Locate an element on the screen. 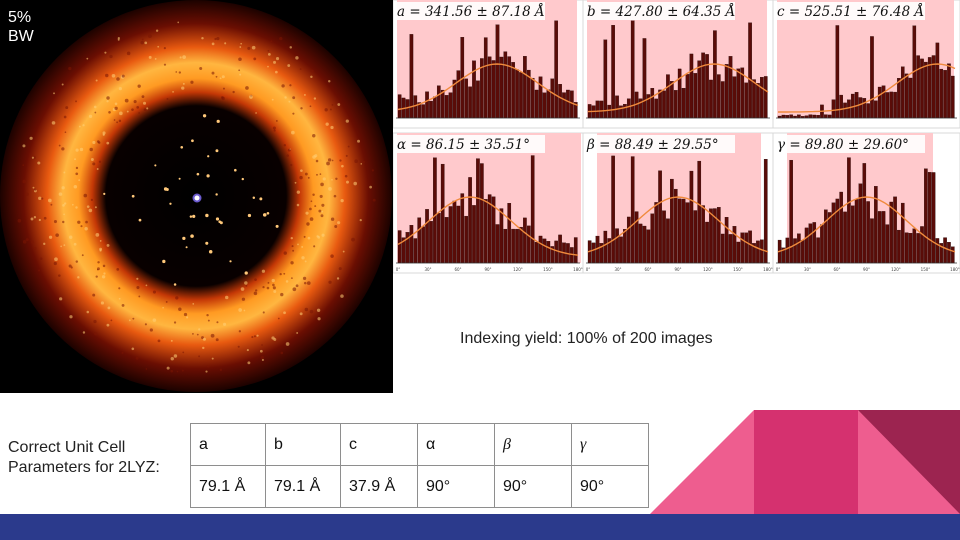 The image size is (960, 540). histogram-label: γ = 89.80 ± 29.60° is located at coordinates (843, 145).